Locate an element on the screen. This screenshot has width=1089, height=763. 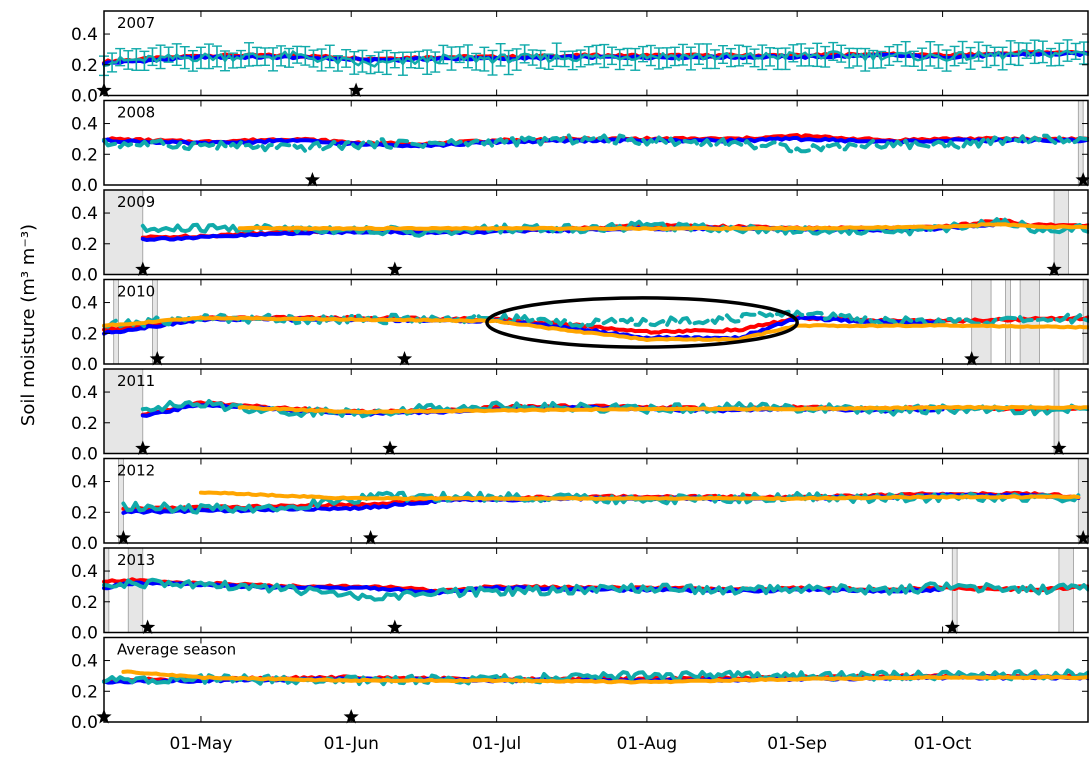
panel-label: Average season is located at coordinates (176, 650).